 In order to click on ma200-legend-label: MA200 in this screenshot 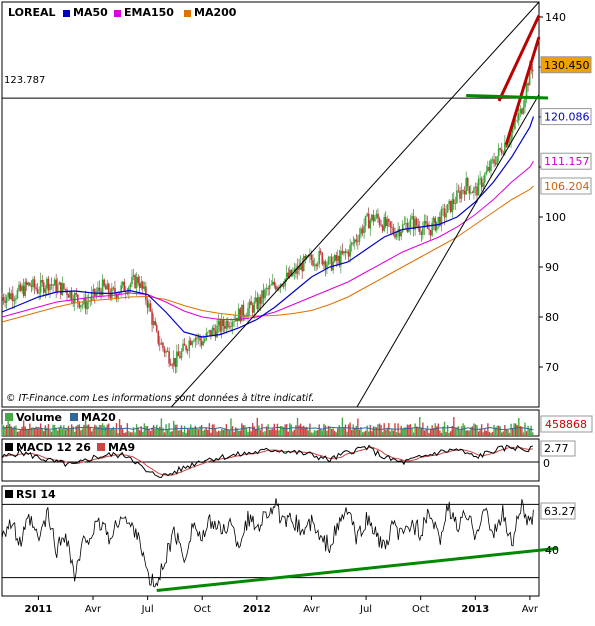, I will do `click(215, 12)`.